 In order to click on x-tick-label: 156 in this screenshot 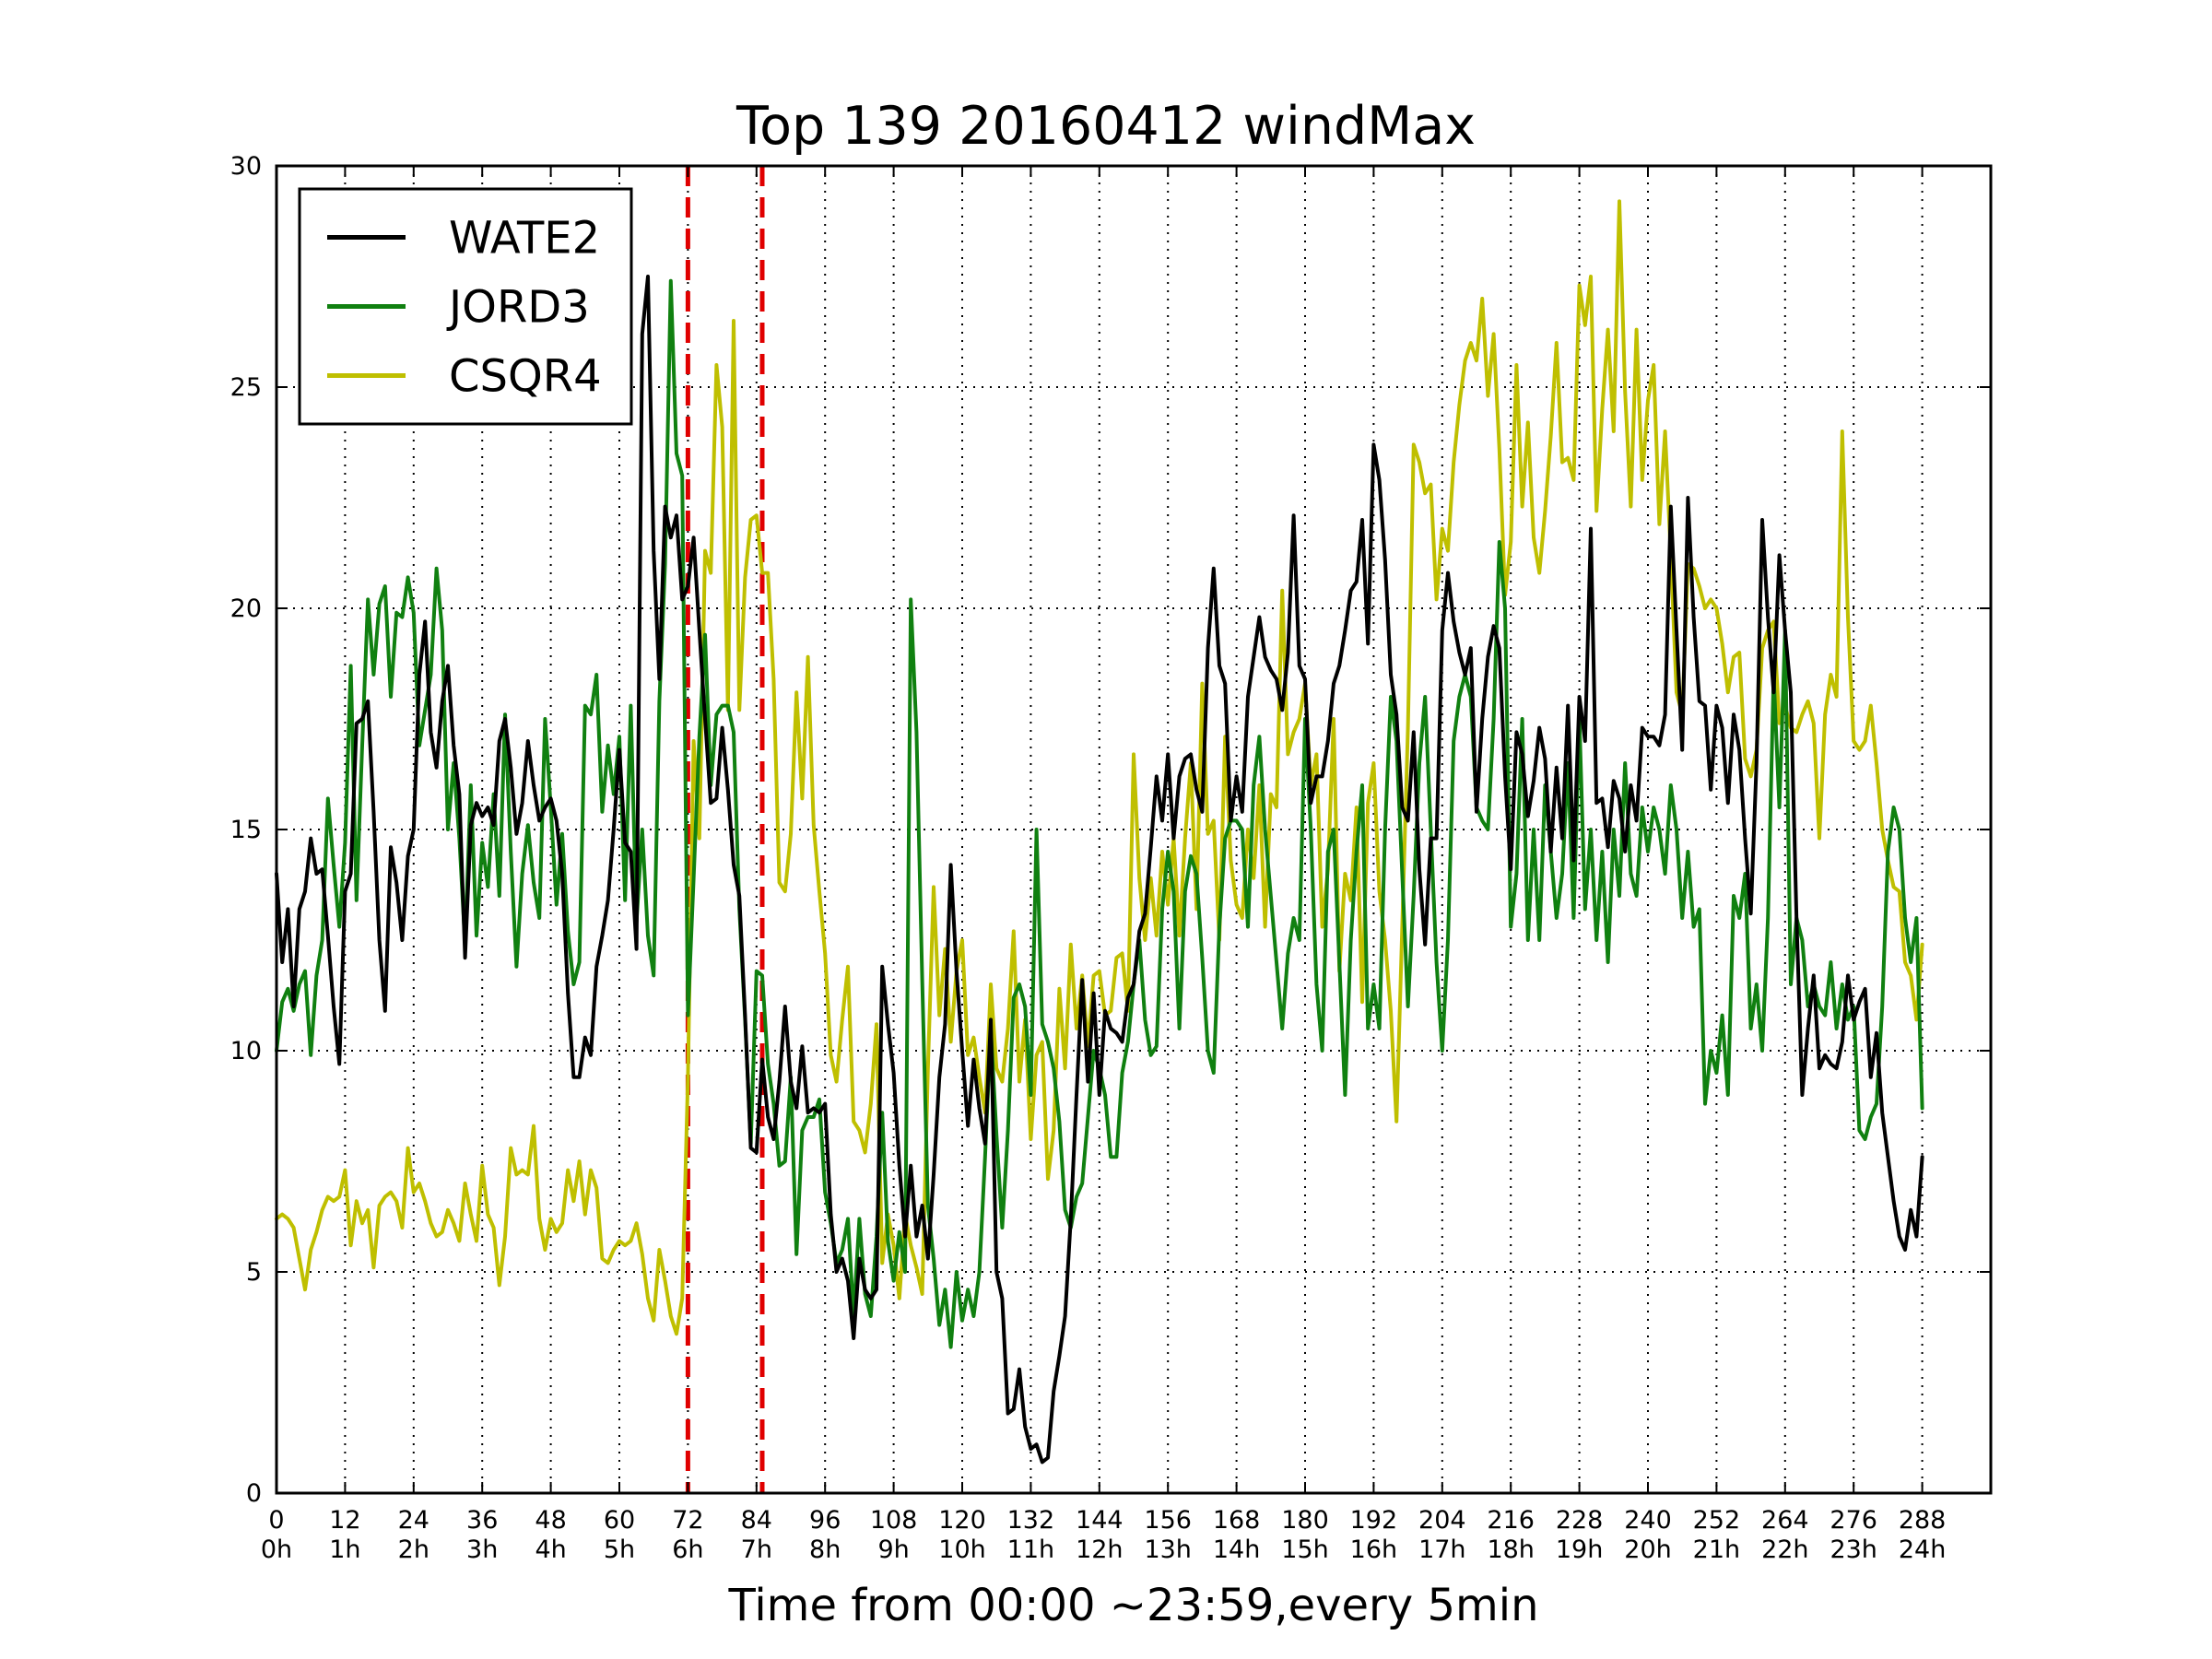, I will do `click(1168, 1520)`.